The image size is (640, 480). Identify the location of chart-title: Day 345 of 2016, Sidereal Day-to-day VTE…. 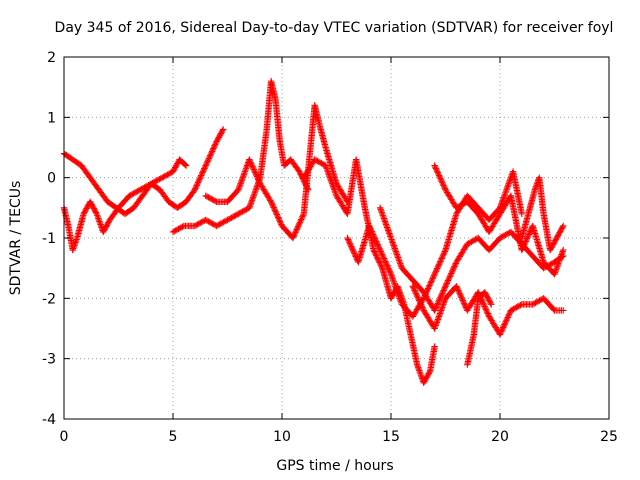
(334, 28).